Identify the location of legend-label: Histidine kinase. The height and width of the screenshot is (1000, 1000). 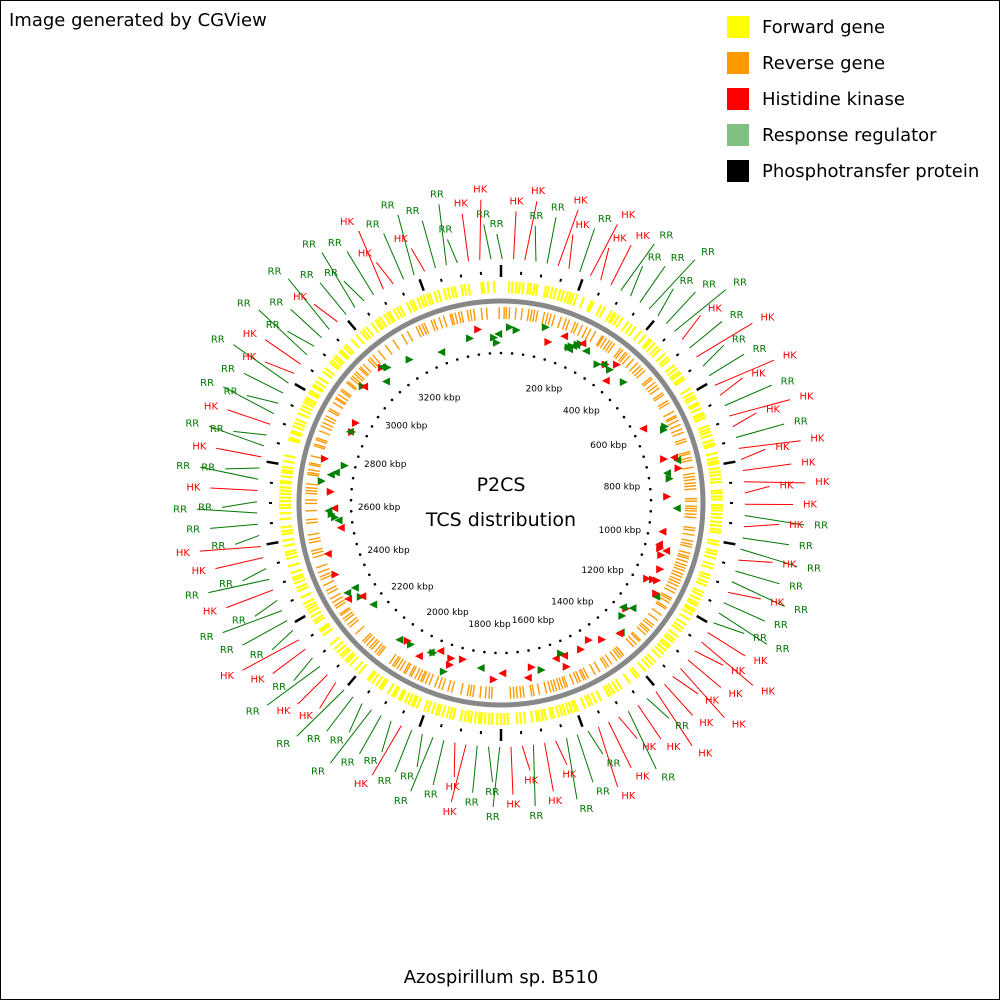
(833, 99).